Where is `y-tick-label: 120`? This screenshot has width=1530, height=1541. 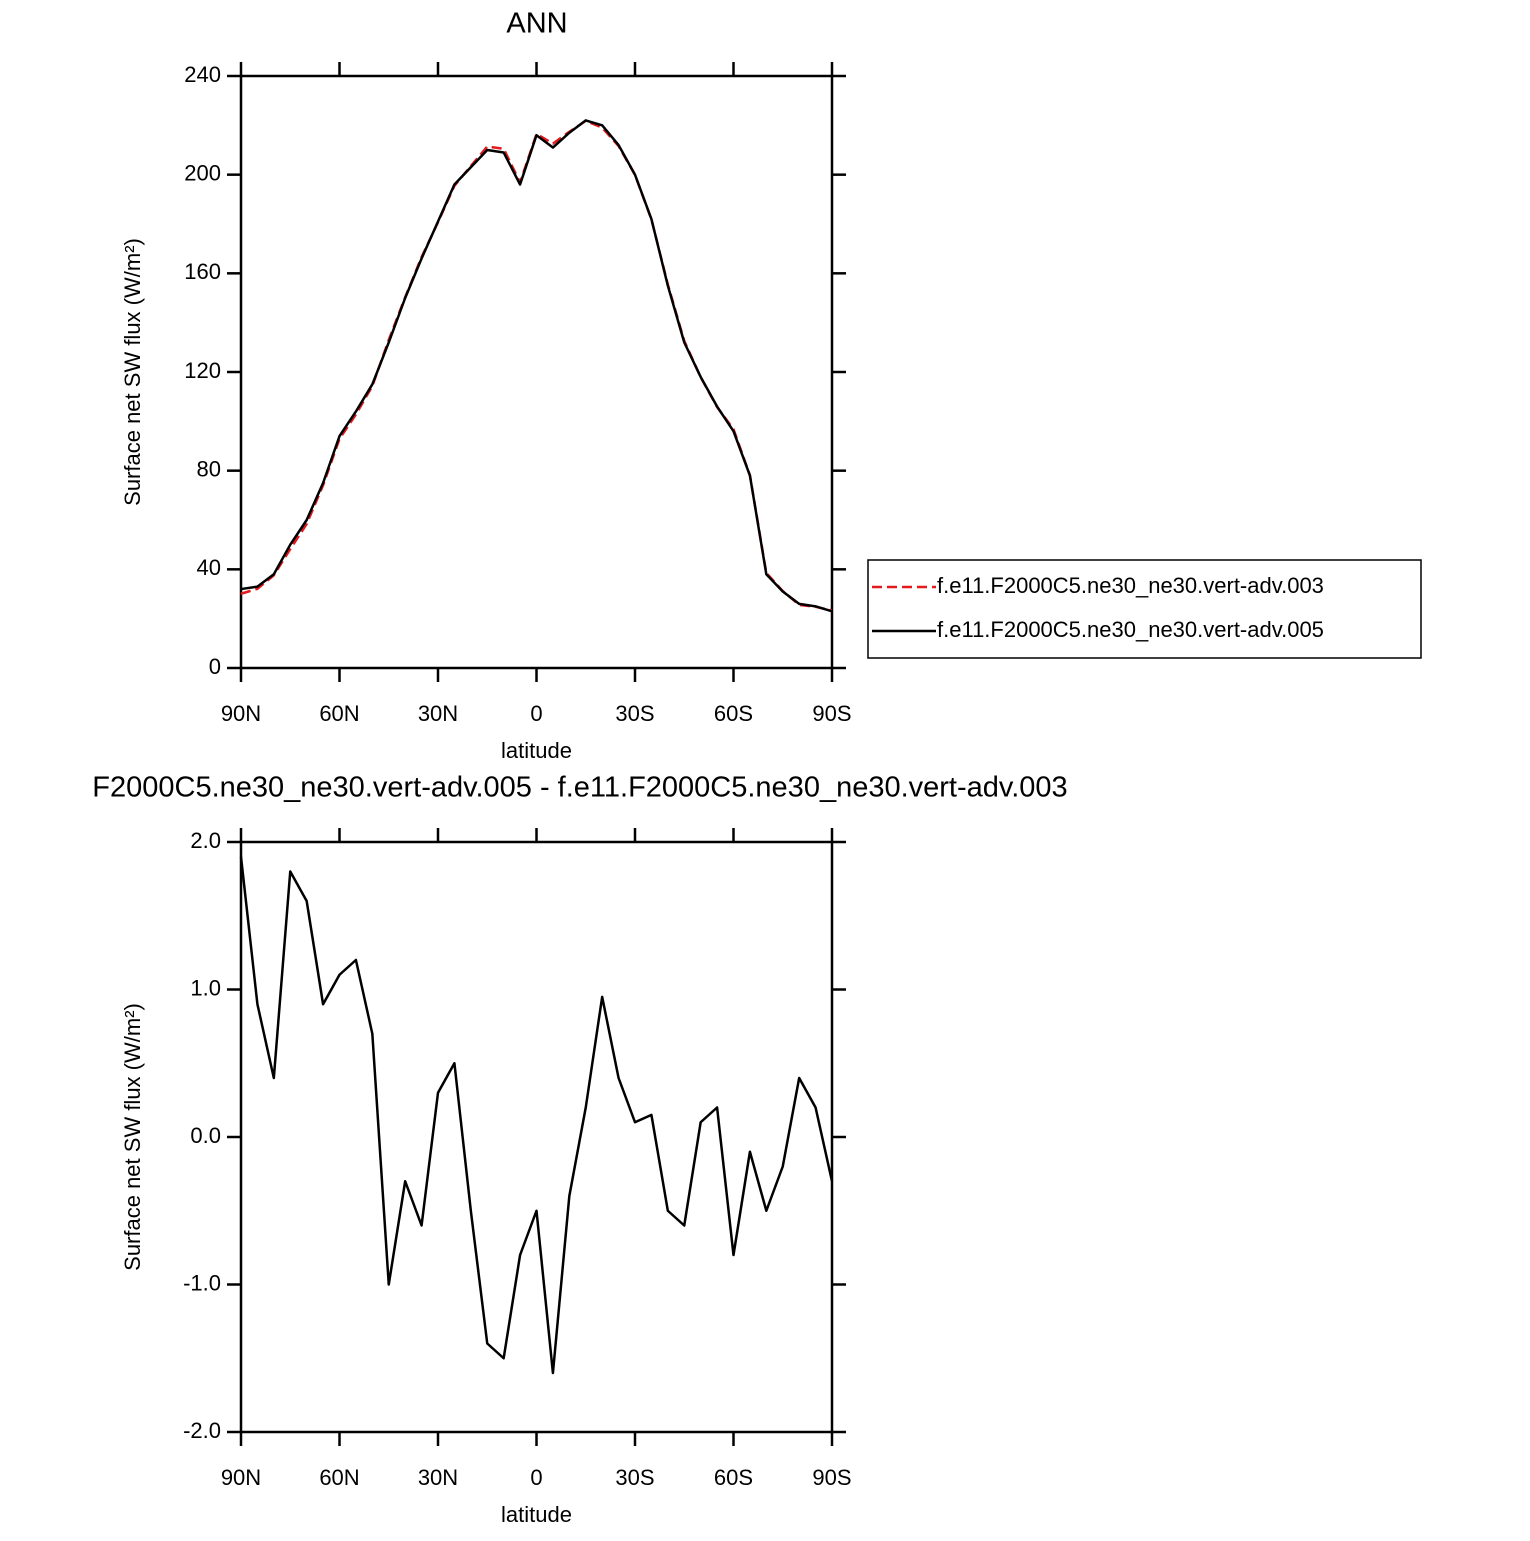
y-tick-label: 120 is located at coordinates (202, 370).